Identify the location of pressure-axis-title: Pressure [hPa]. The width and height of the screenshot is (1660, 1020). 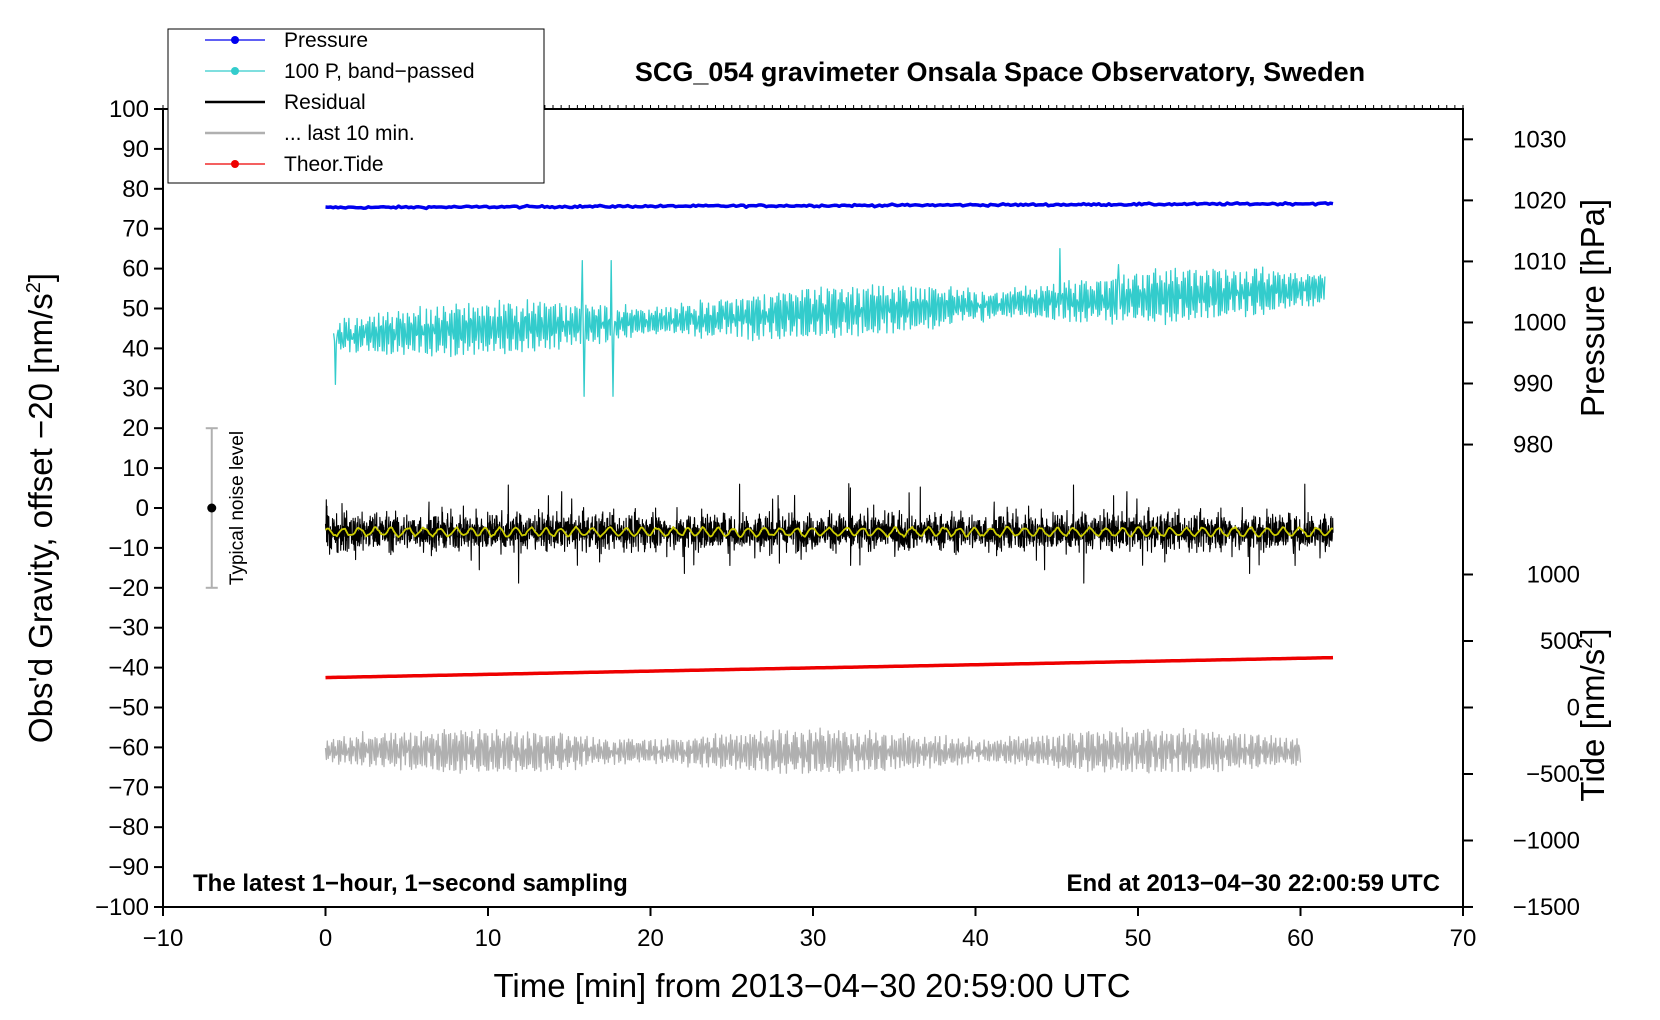
(1592, 308).